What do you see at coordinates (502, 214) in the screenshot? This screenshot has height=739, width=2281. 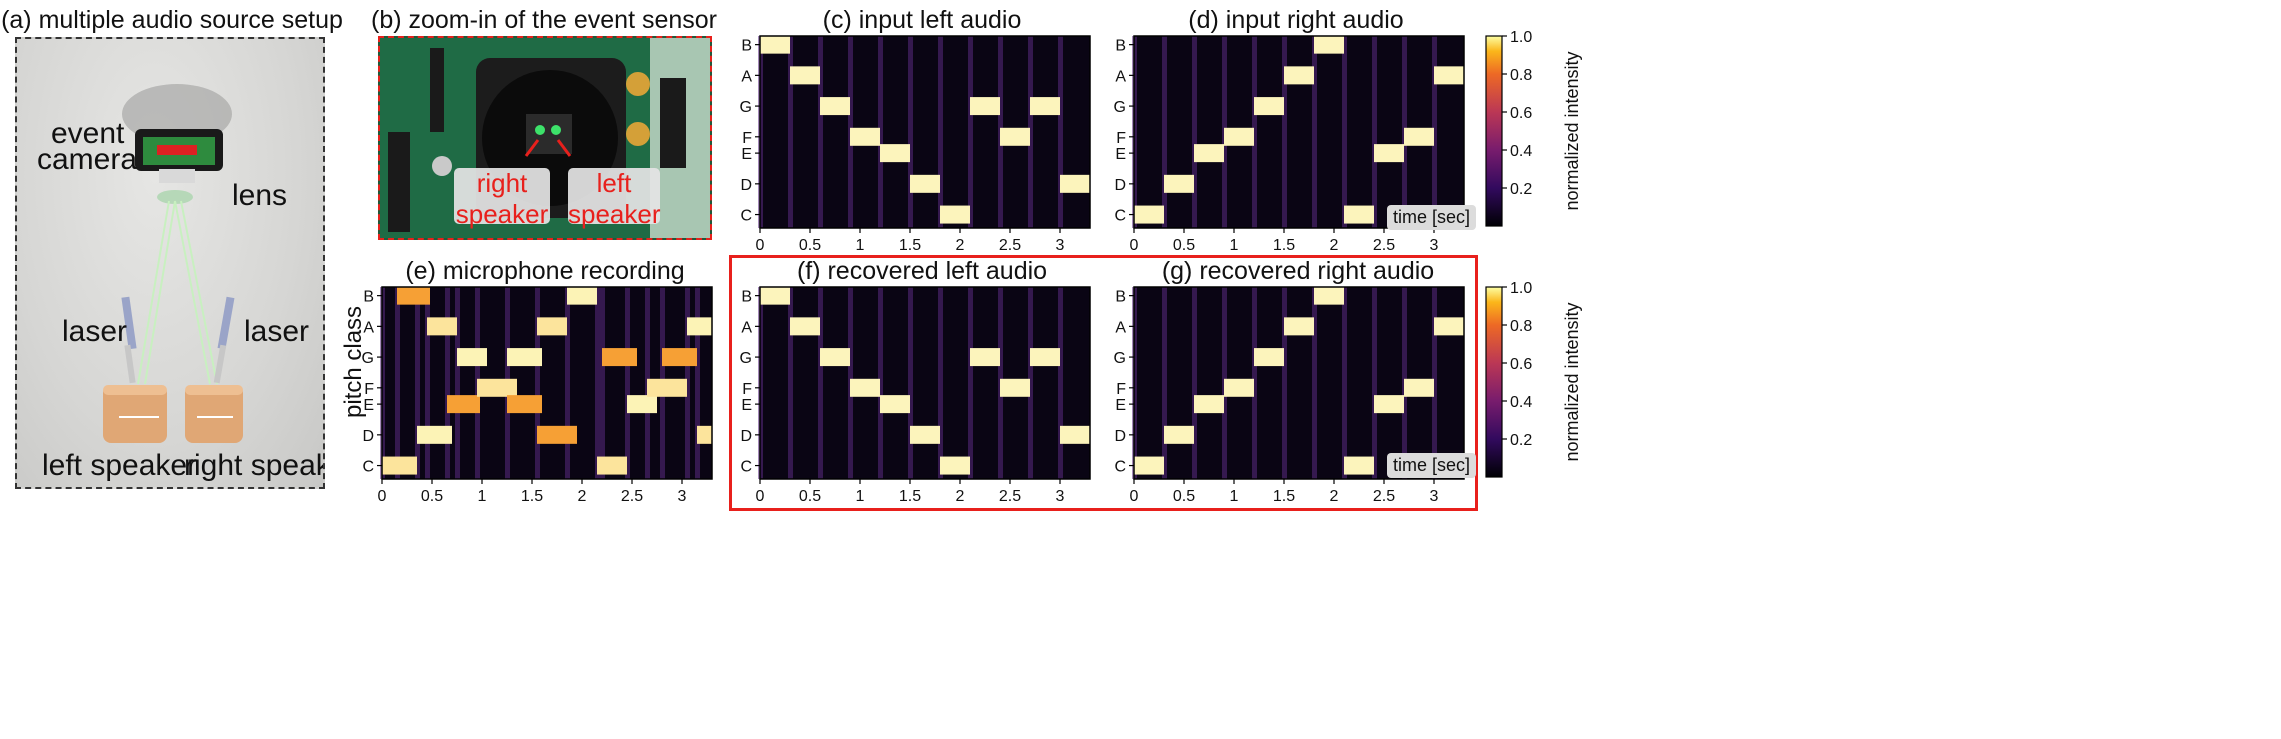 I see `right-bubble-line2: speaker` at bounding box center [502, 214].